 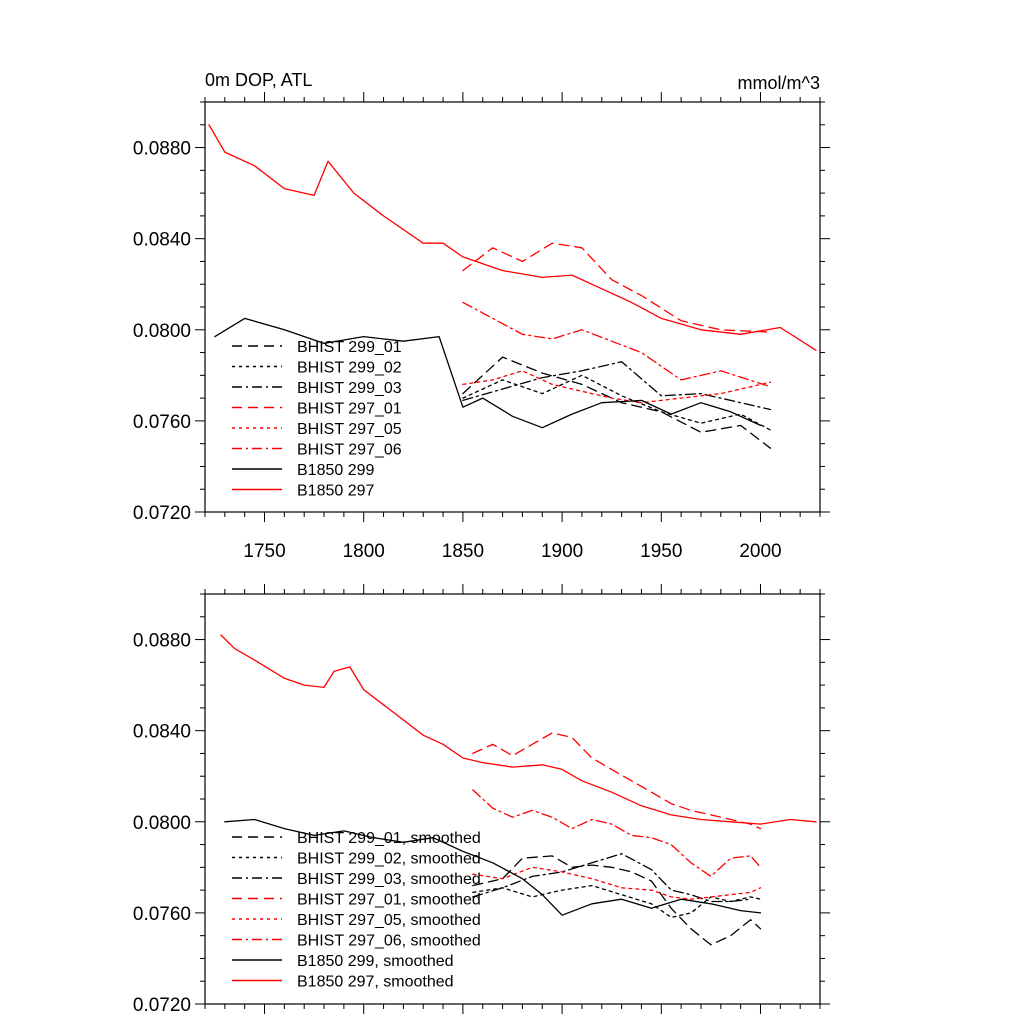 I want to click on legend-label: B1850 297, smoothed, so click(x=375, y=982).